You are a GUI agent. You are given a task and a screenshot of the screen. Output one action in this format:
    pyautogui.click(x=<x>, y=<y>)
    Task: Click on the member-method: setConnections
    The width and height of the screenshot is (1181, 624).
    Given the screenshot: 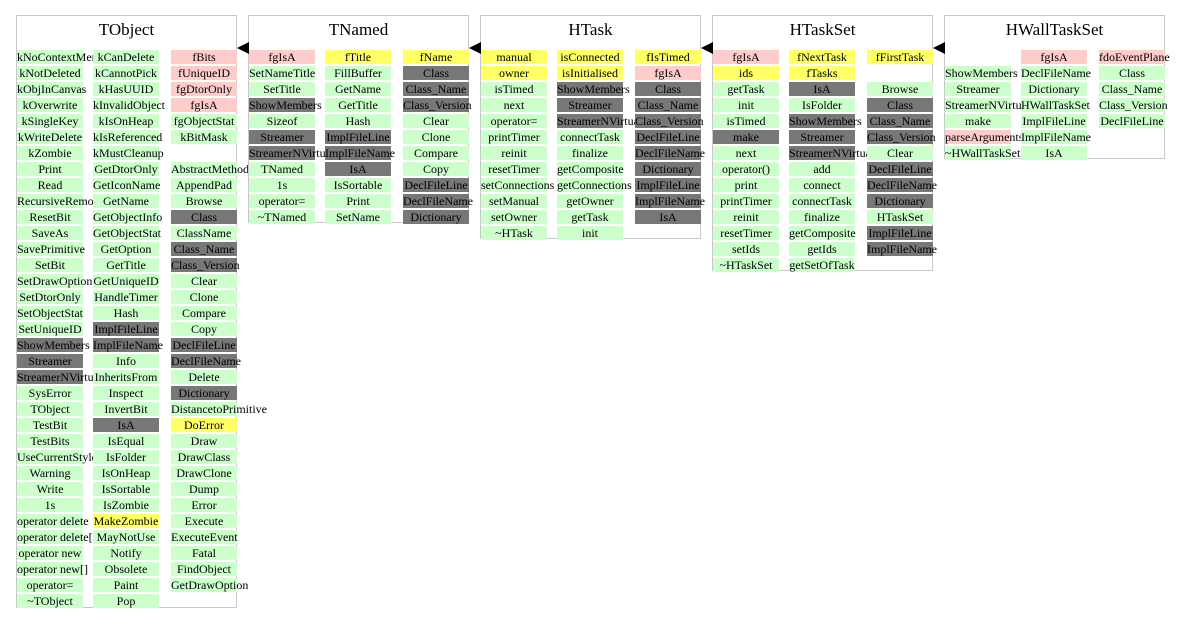 What is the action you would take?
    pyautogui.click(x=518, y=185)
    